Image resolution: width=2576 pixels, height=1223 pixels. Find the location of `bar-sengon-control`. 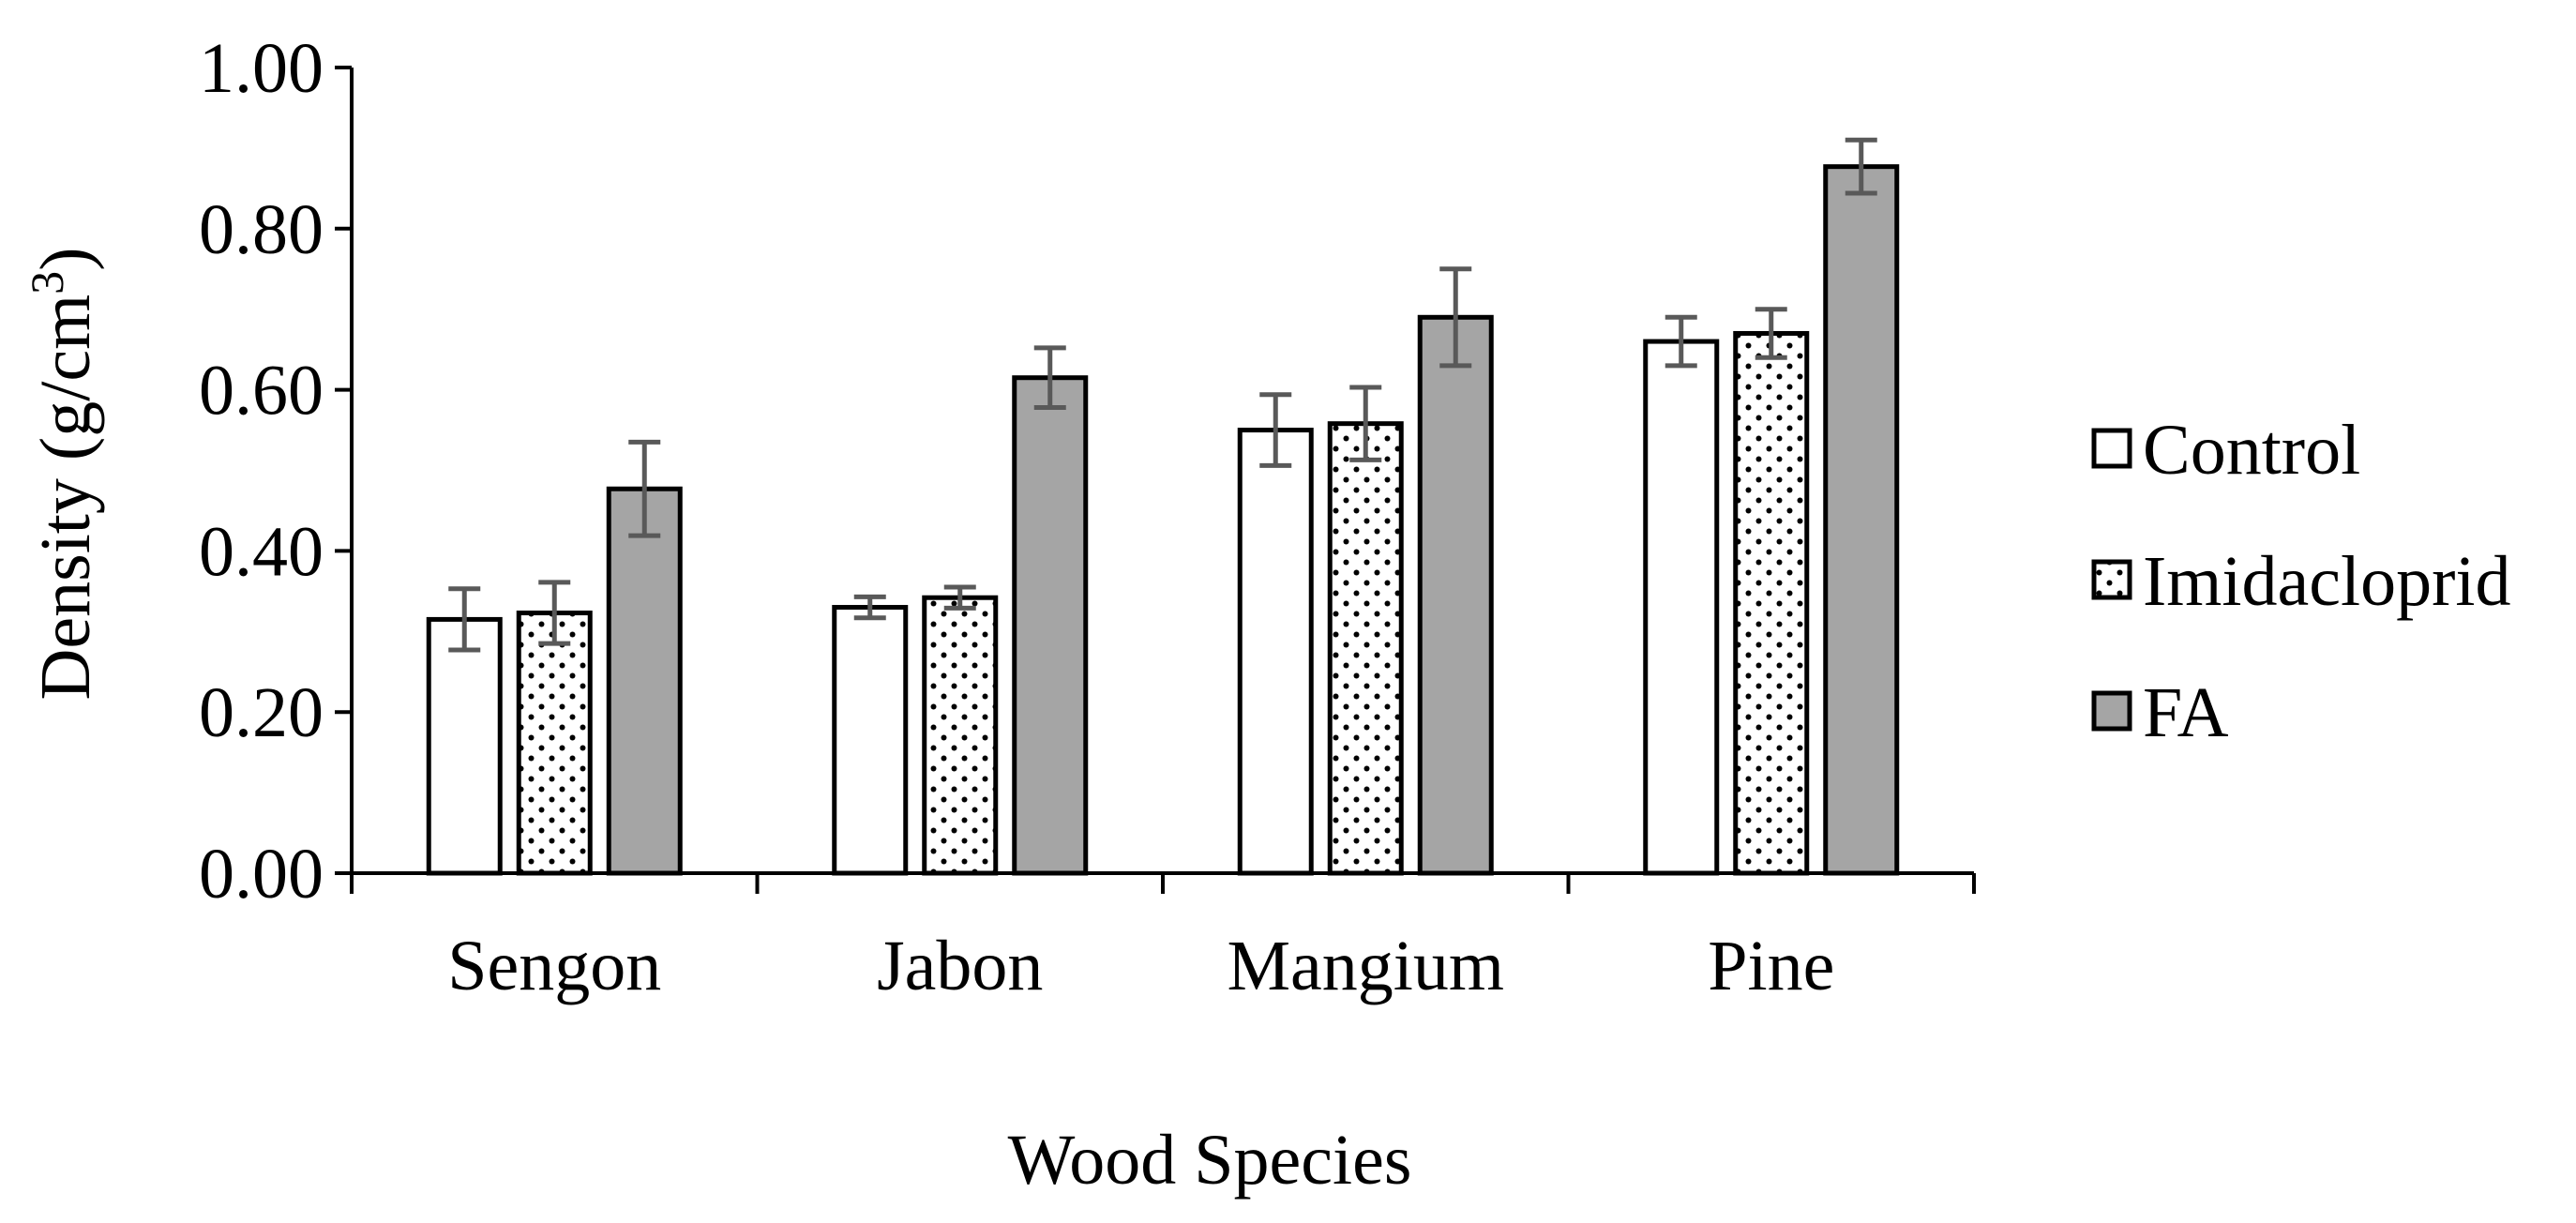

bar-sengon-control is located at coordinates (464, 746).